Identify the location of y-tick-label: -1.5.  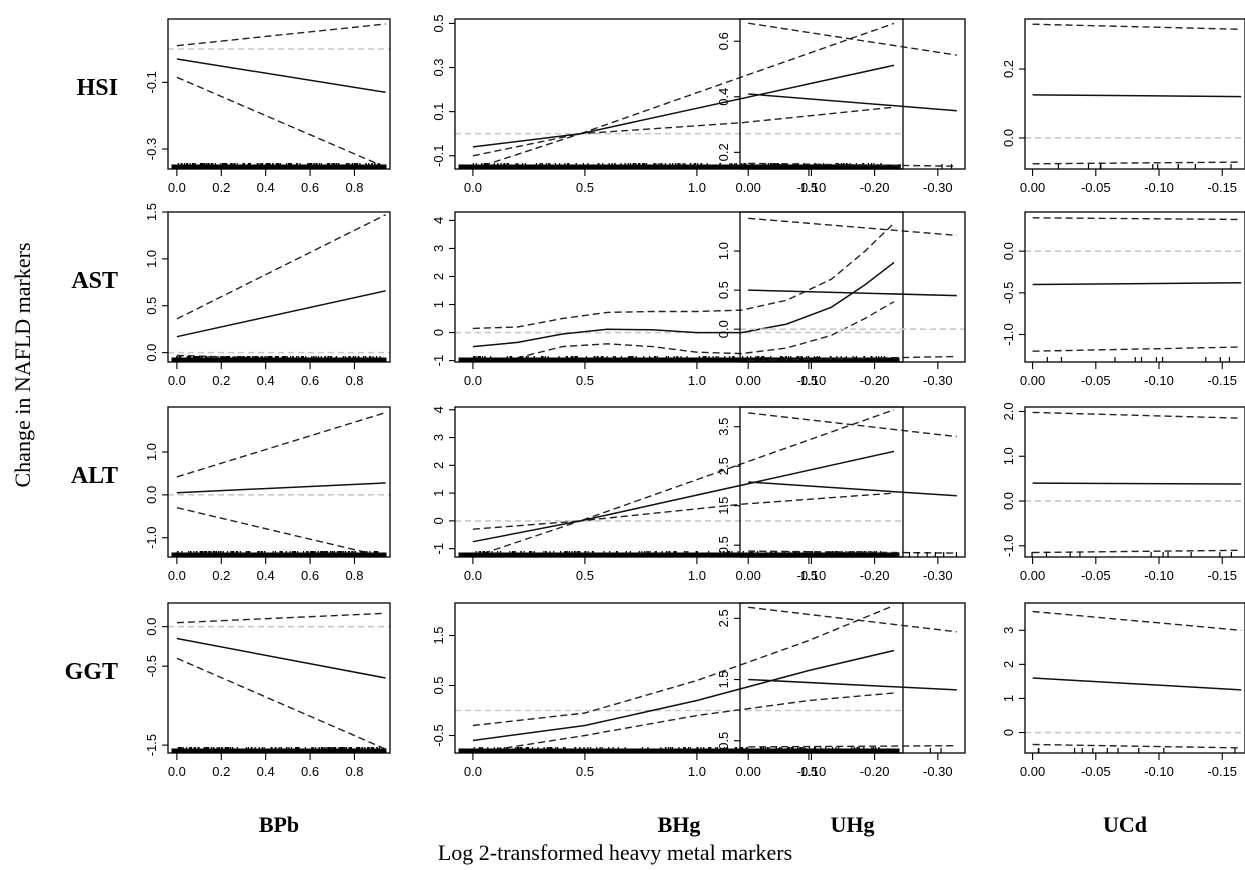
(151, 745).